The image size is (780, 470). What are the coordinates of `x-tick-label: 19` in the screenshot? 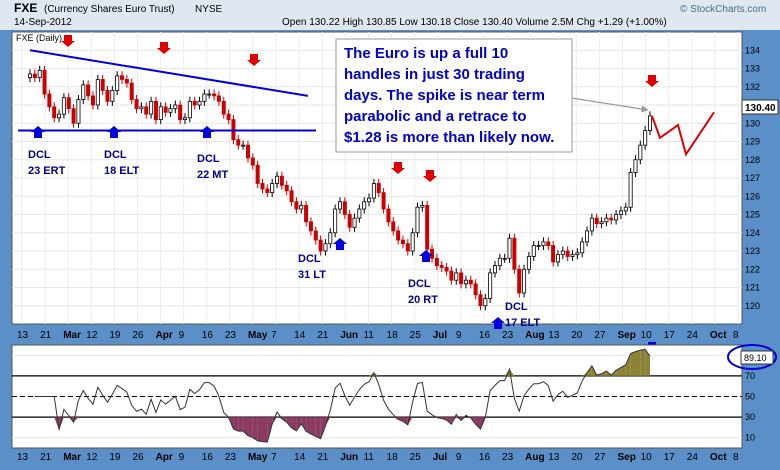 It's located at (115, 335).